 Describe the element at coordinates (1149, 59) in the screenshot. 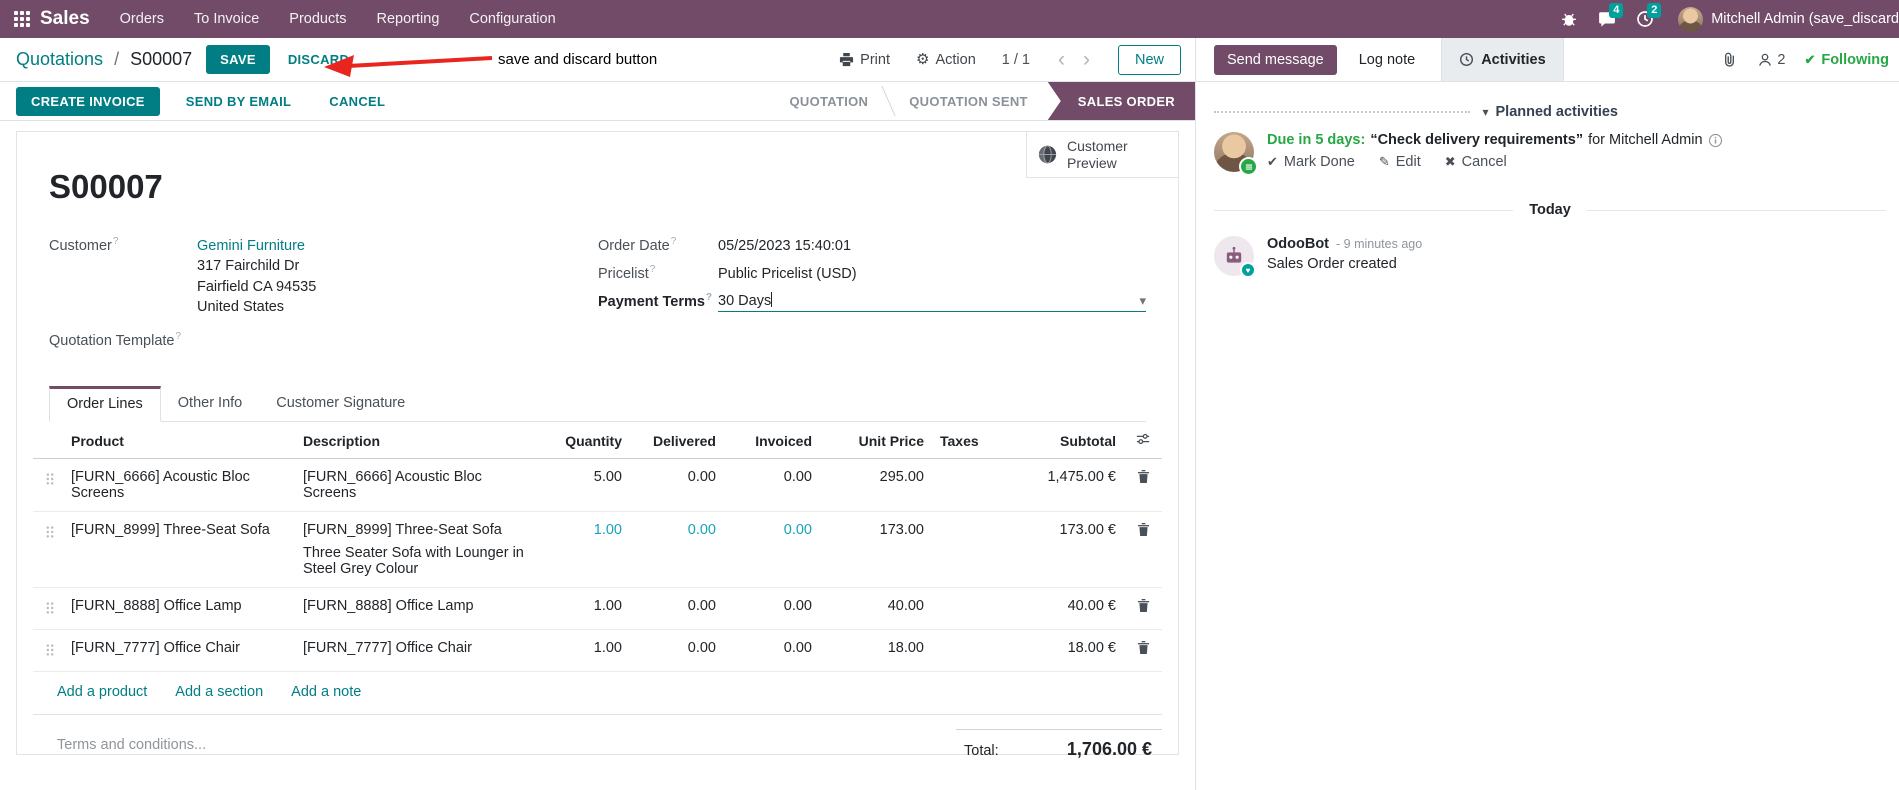

I see `new-button: New` at that location.